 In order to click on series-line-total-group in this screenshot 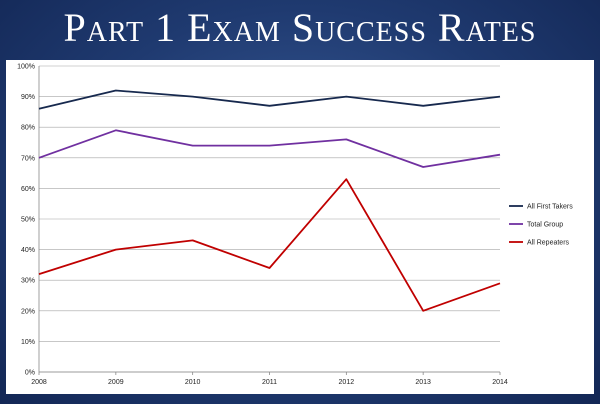, I will do `click(269, 148)`.